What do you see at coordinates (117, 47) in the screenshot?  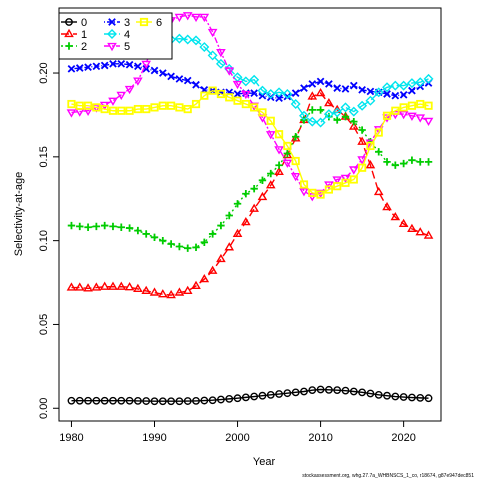 I see `legend-item-5: 5` at bounding box center [117, 47].